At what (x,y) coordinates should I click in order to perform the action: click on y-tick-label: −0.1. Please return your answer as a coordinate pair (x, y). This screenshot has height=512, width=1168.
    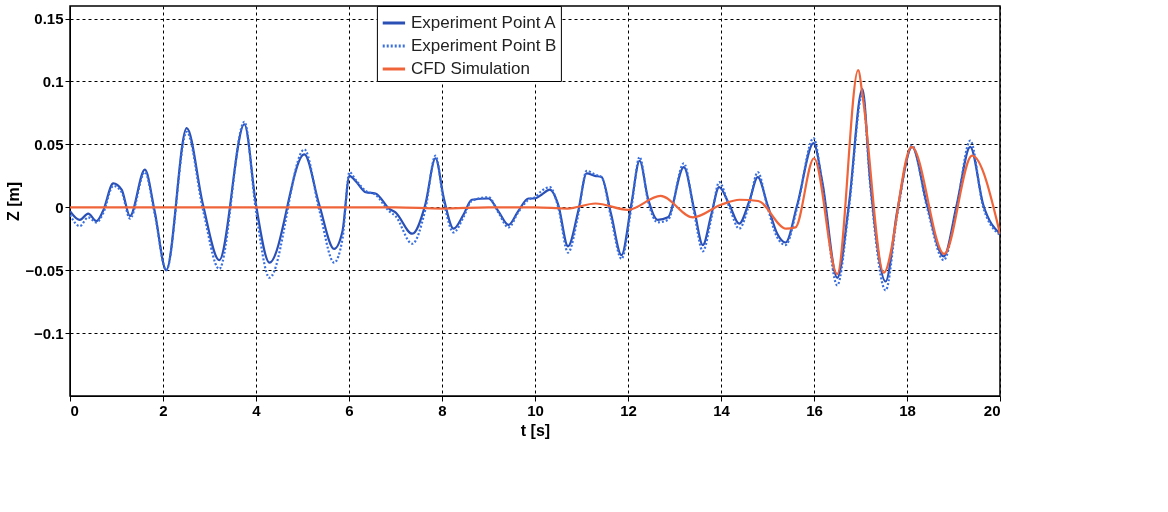
    Looking at the image, I should click on (48, 333).